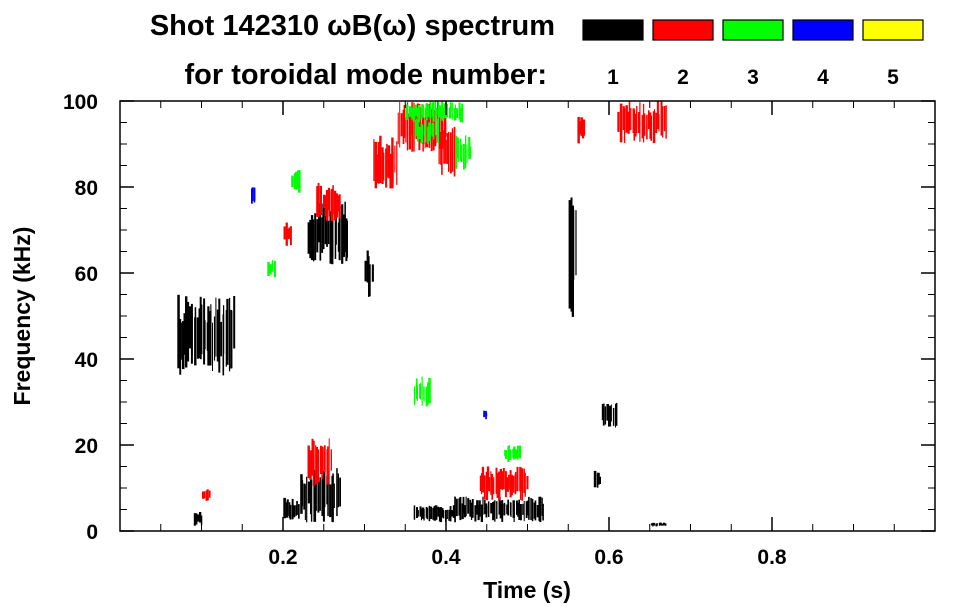 This screenshot has height=615, width=963. Describe the element at coordinates (86, 360) in the screenshot. I see `y-tick-label: 40` at that location.